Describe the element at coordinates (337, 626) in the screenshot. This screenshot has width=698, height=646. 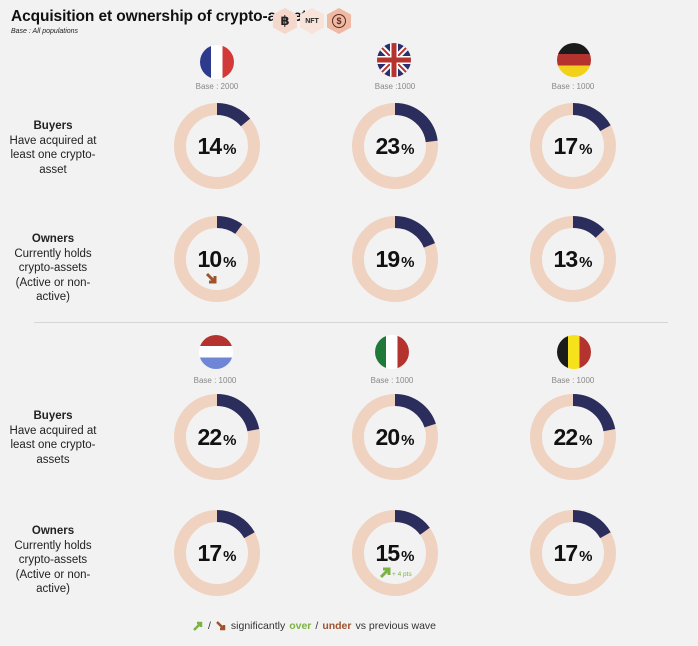
I see `legend-under: under` at that location.